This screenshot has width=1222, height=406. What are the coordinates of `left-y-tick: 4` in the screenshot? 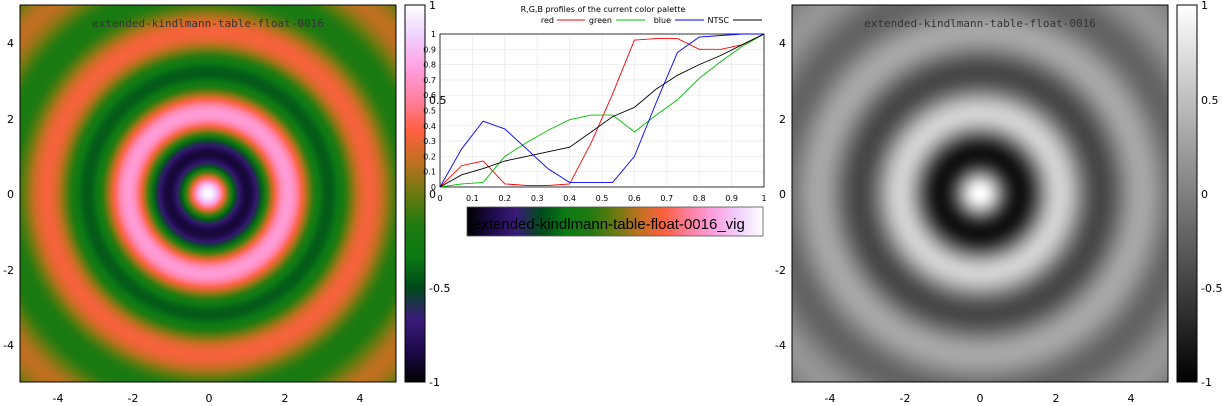 It's located at (10, 43).